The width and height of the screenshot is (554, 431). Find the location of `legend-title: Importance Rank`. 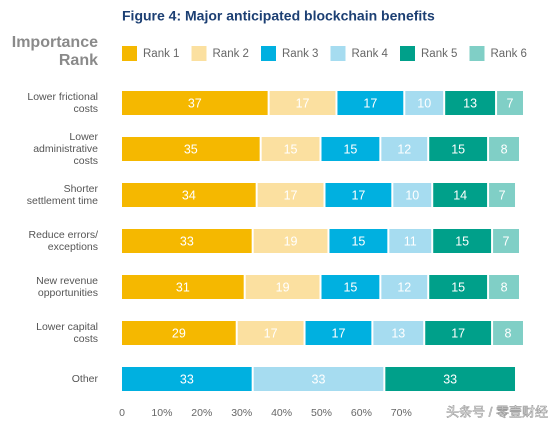

legend-title: Importance Rank is located at coordinates (54, 51).